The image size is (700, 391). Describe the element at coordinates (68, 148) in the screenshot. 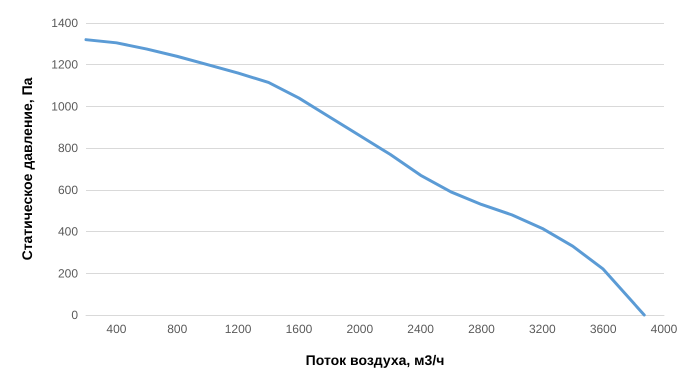

I see `y-tick-label: 800` at that location.